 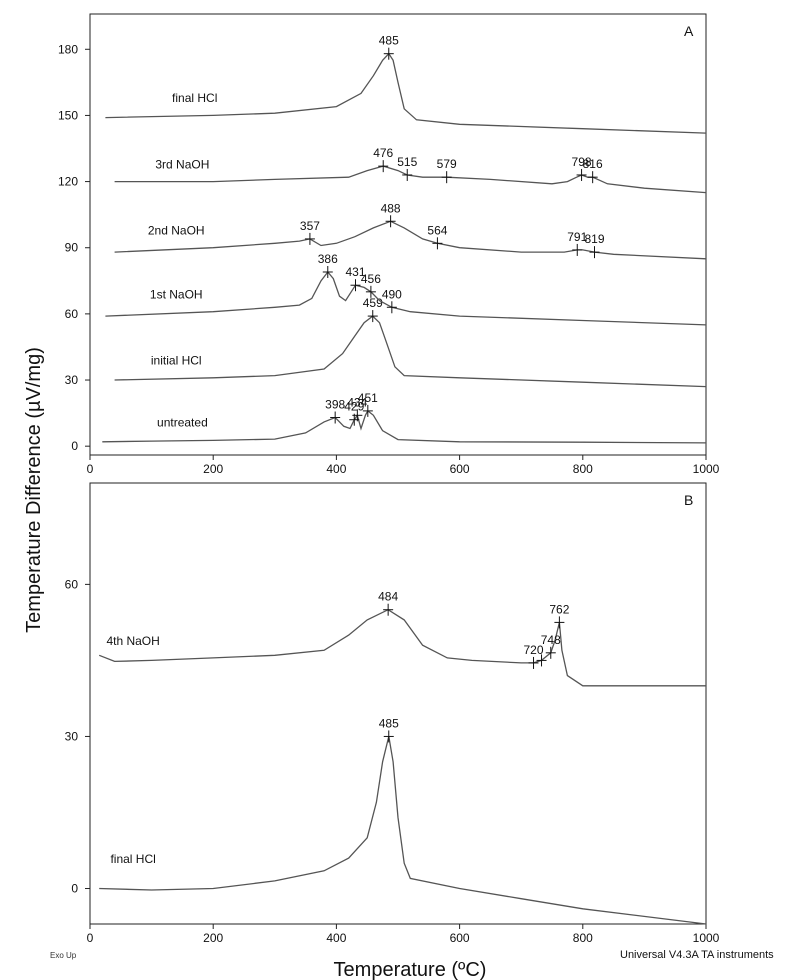 I want to click on panel-a-series-untreated-line, so click(x=404, y=426).